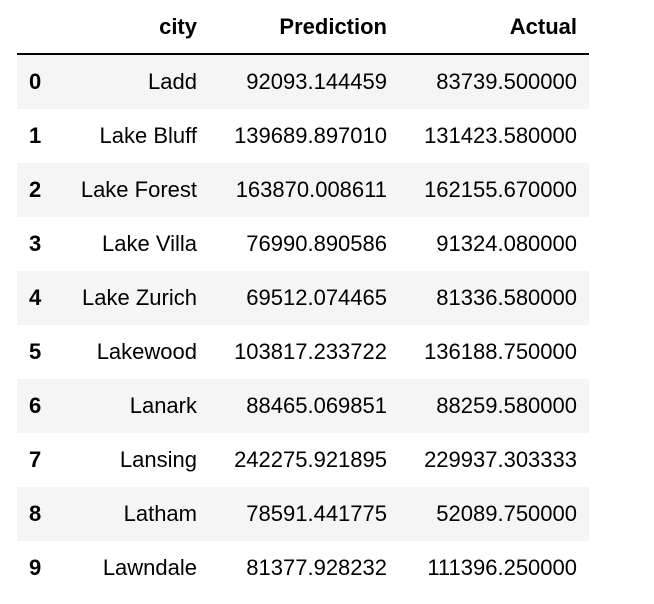  What do you see at coordinates (500, 351) in the screenshot?
I see `actual-cell: 136188.750000` at bounding box center [500, 351].